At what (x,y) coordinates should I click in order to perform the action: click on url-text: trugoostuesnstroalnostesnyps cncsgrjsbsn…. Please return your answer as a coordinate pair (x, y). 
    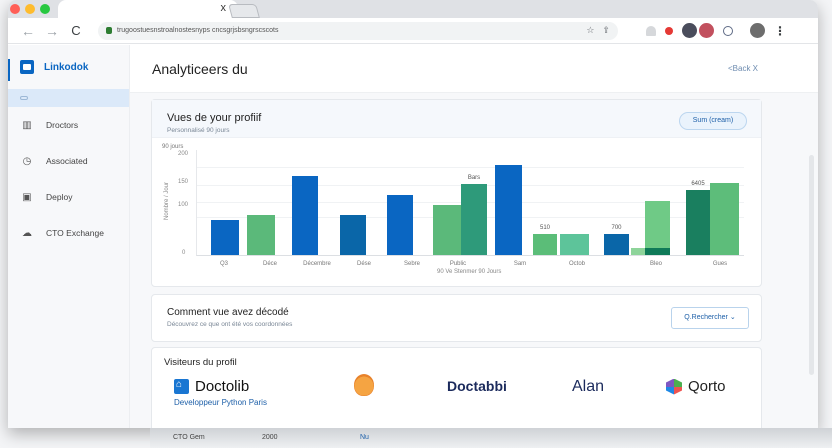
    Looking at the image, I should click on (198, 30).